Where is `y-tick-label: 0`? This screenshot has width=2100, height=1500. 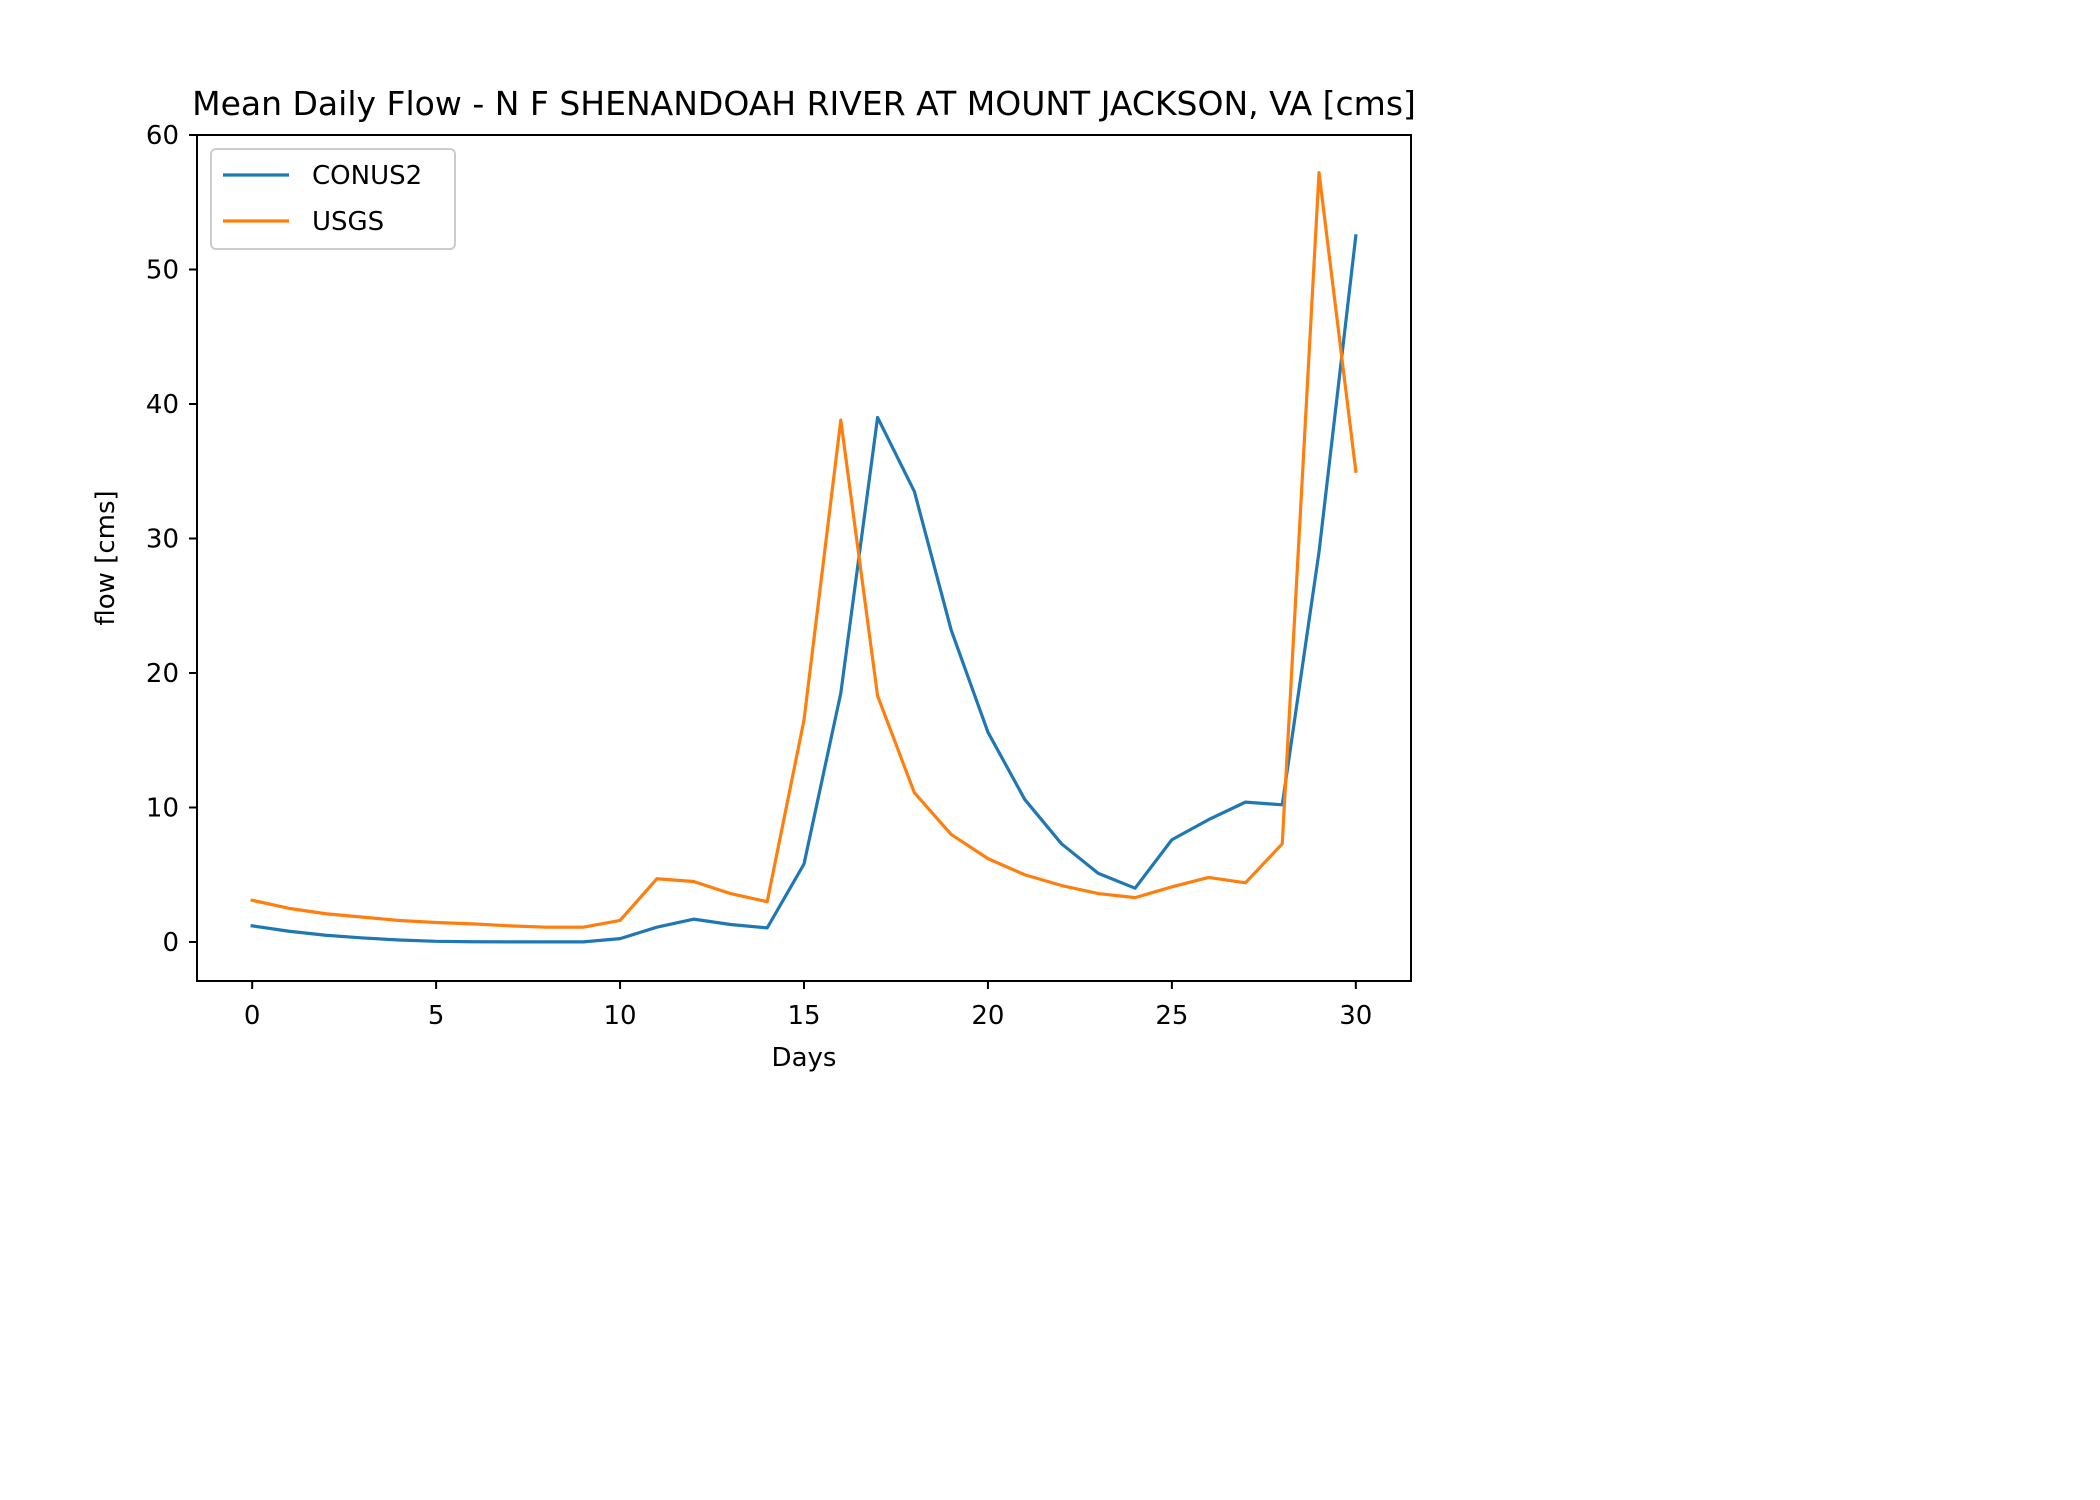
y-tick-label: 0 is located at coordinates (170, 943).